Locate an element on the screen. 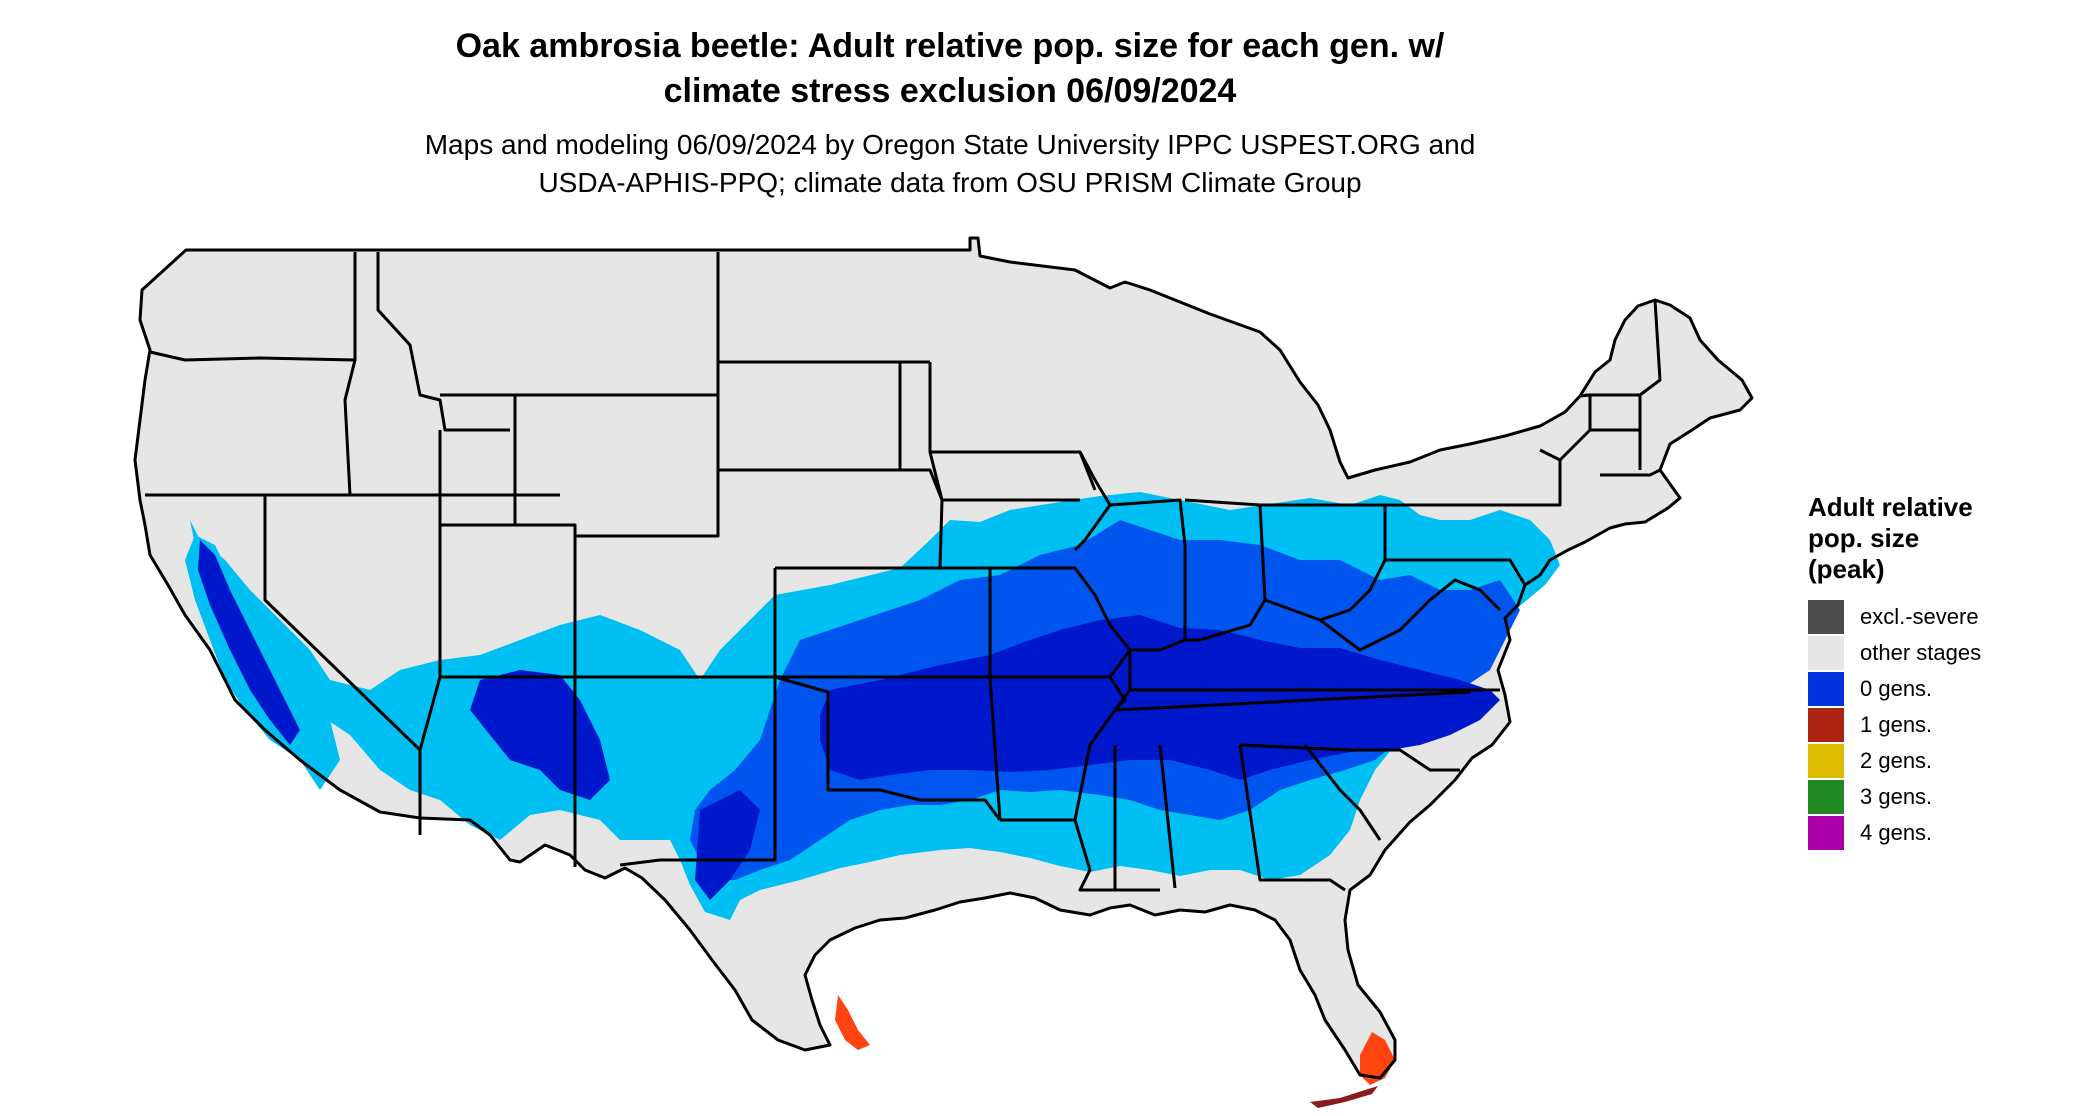 The image size is (2100, 1116). legend-label: 0 gens. is located at coordinates (1896, 688).